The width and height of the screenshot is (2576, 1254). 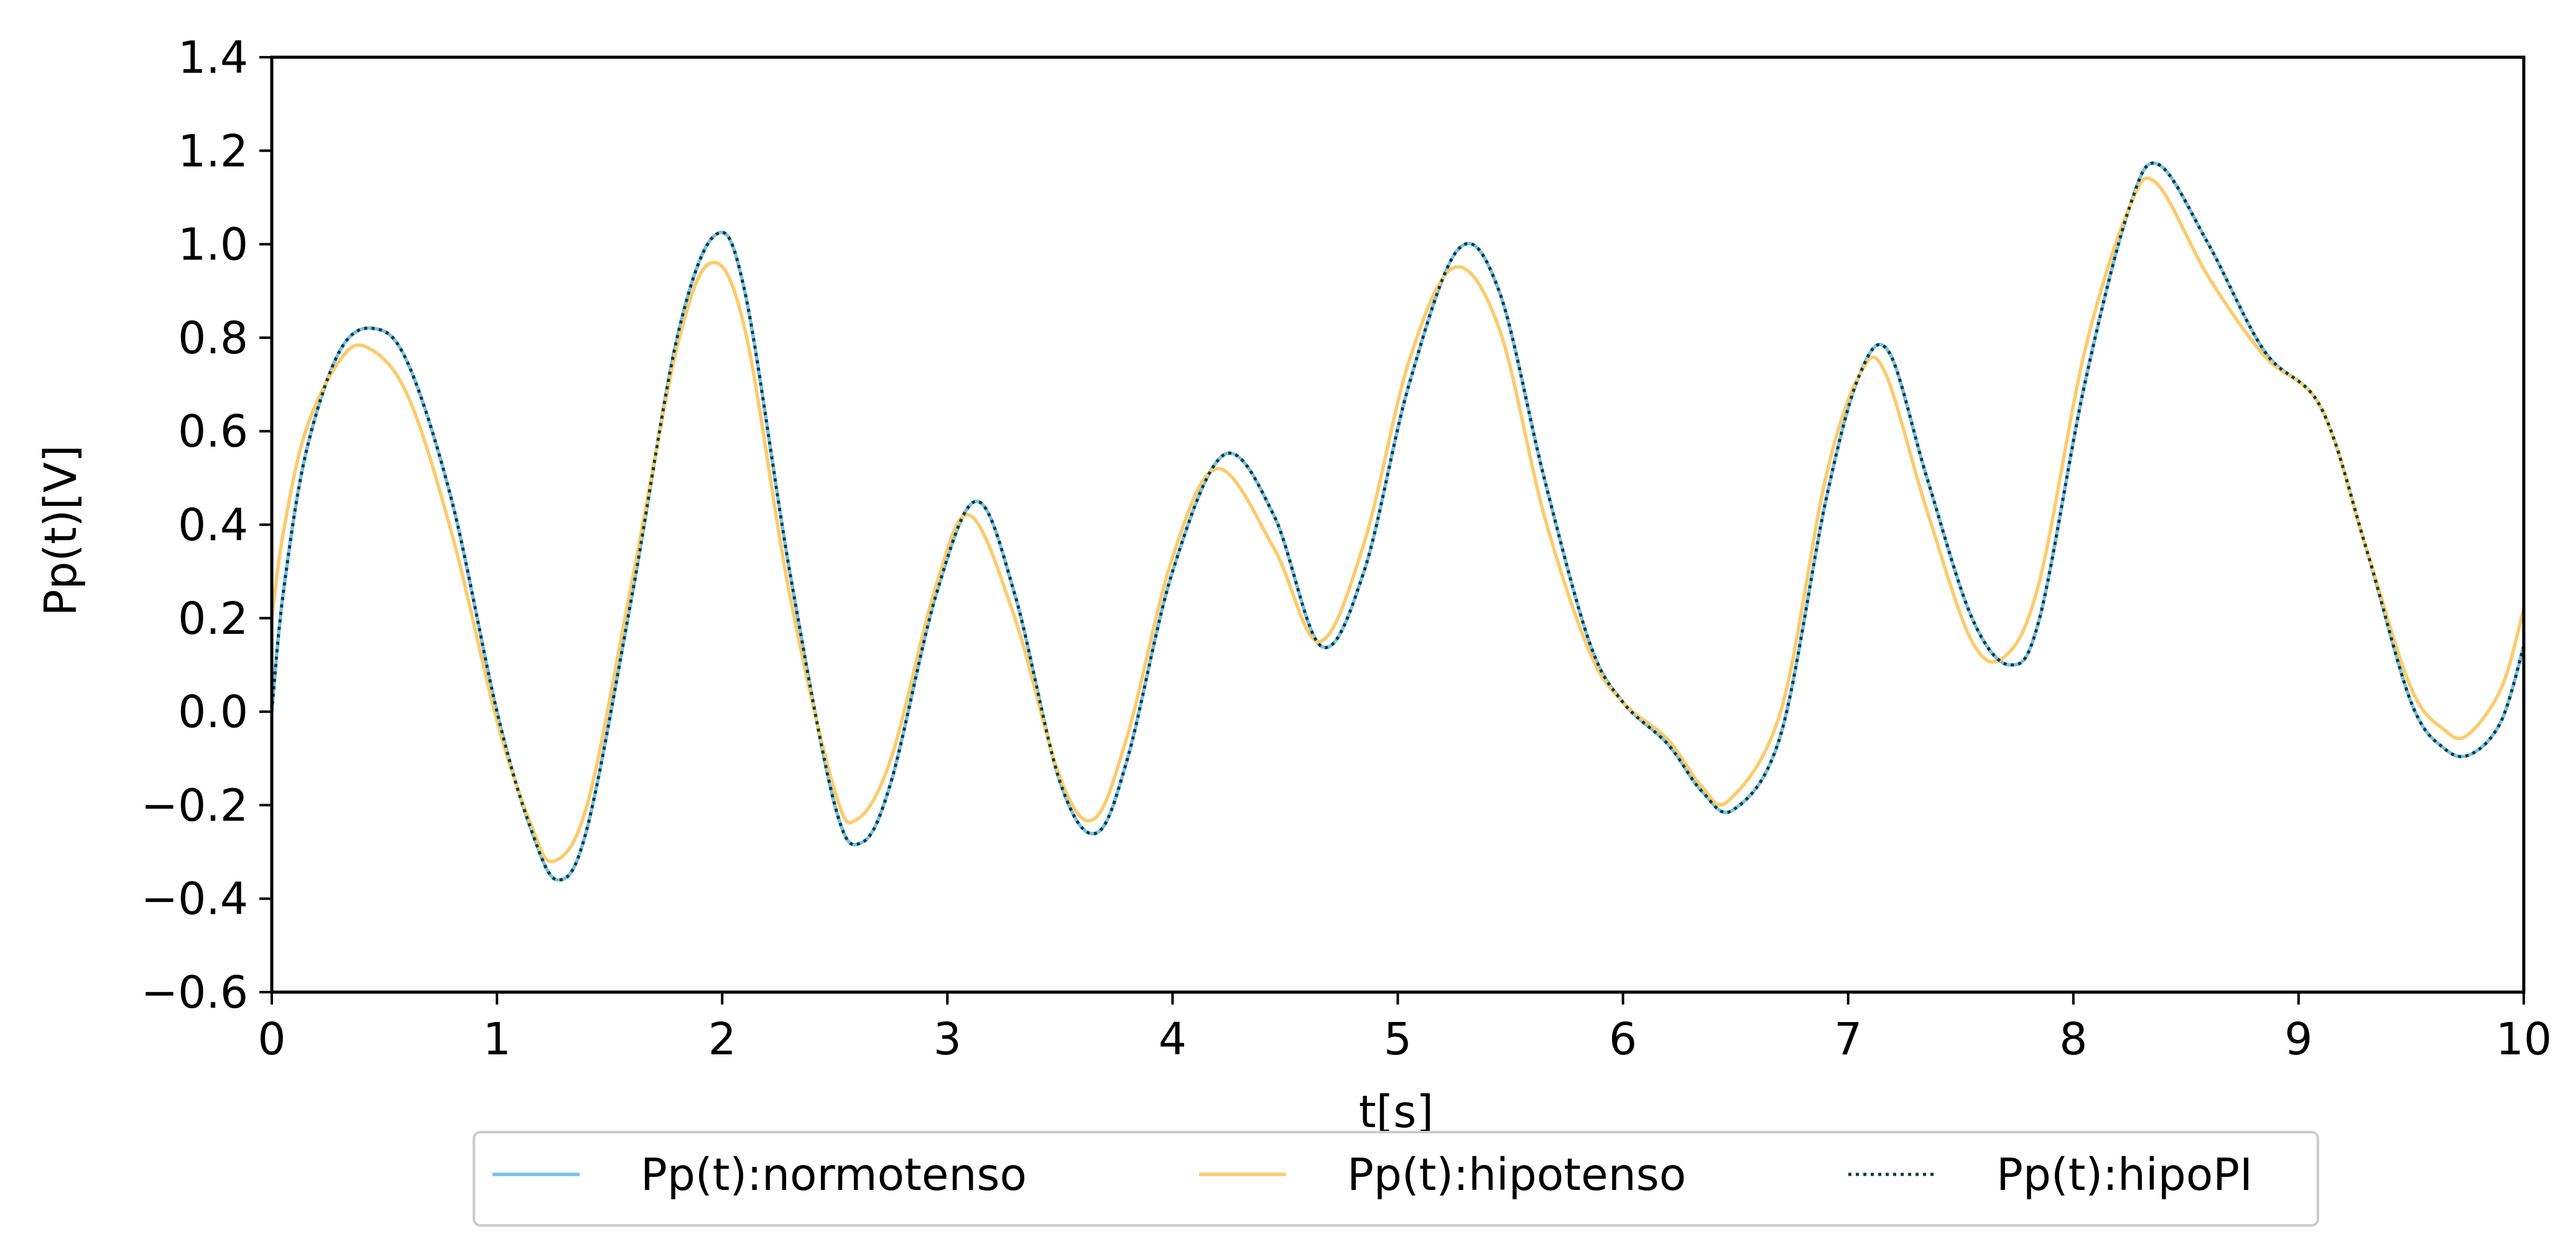 What do you see at coordinates (194, 805) in the screenshot?
I see `y-tick-label: −0.2` at bounding box center [194, 805].